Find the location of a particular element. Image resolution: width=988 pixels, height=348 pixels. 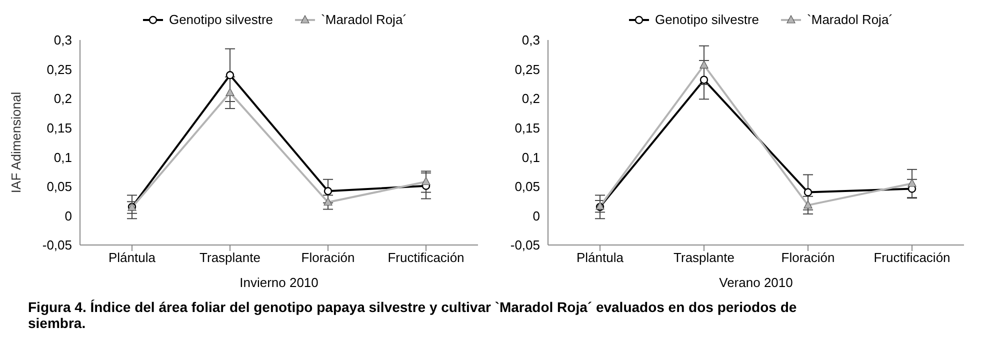

text: Figura 4. Índice del área foliar del genotipo papaya silvestre y cultivar `Maradol Roja´ evaluados en dos periodos de siembra. is located at coordinates (412, 315).